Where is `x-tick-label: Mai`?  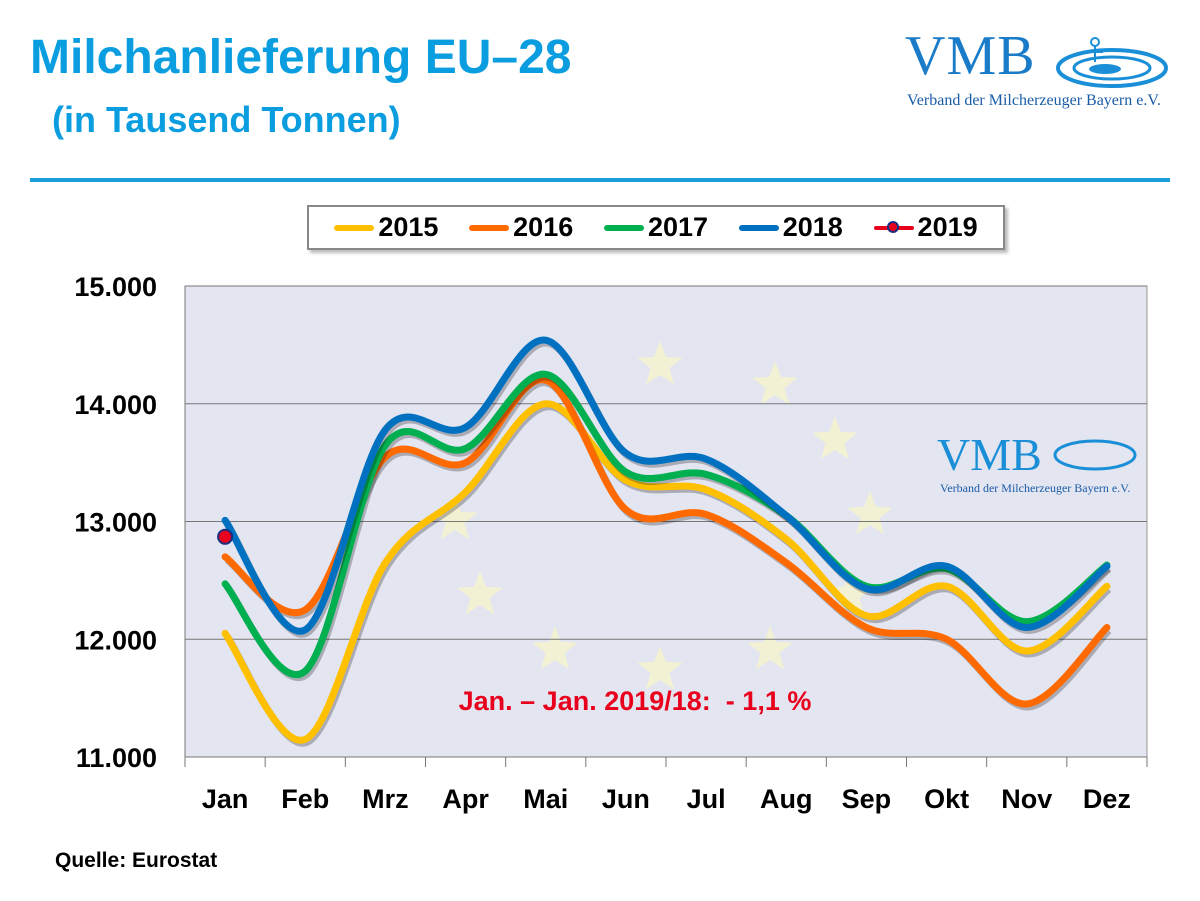 x-tick-label: Mai is located at coordinates (545, 799).